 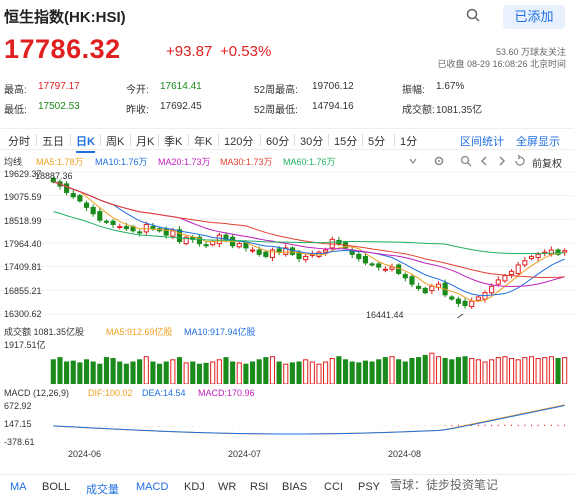 I want to click on indicator-tab: RSI, so click(x=259, y=487).